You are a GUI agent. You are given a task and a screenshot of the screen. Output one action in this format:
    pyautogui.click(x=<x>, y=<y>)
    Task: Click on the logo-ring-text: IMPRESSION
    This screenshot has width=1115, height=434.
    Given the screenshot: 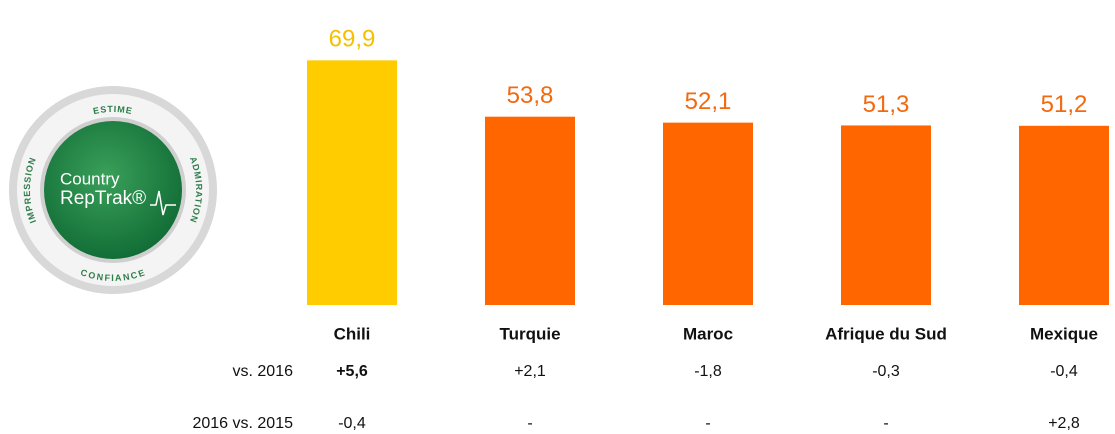 What is the action you would take?
    pyautogui.click(x=30, y=190)
    